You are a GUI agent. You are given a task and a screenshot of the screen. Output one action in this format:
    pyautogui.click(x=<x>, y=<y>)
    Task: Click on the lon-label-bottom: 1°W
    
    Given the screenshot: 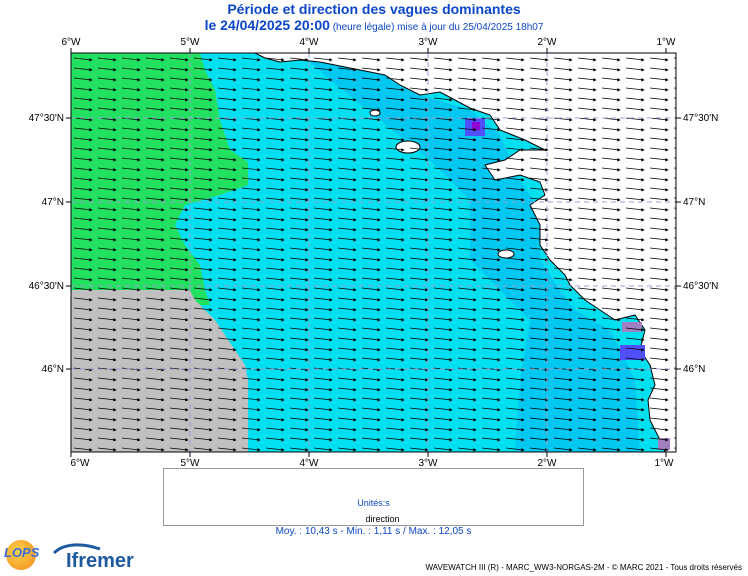 What is the action you would take?
    pyautogui.click(x=665, y=463)
    